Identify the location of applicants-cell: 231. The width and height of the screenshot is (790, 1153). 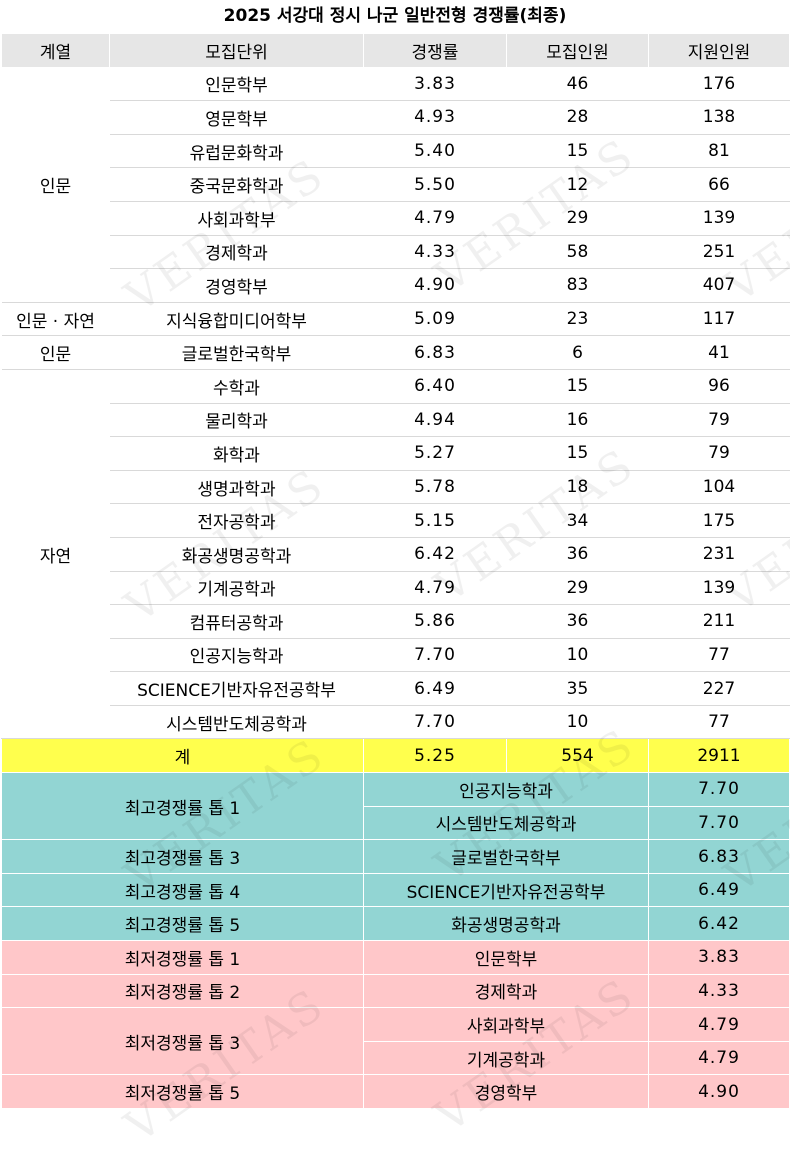
(719, 554).